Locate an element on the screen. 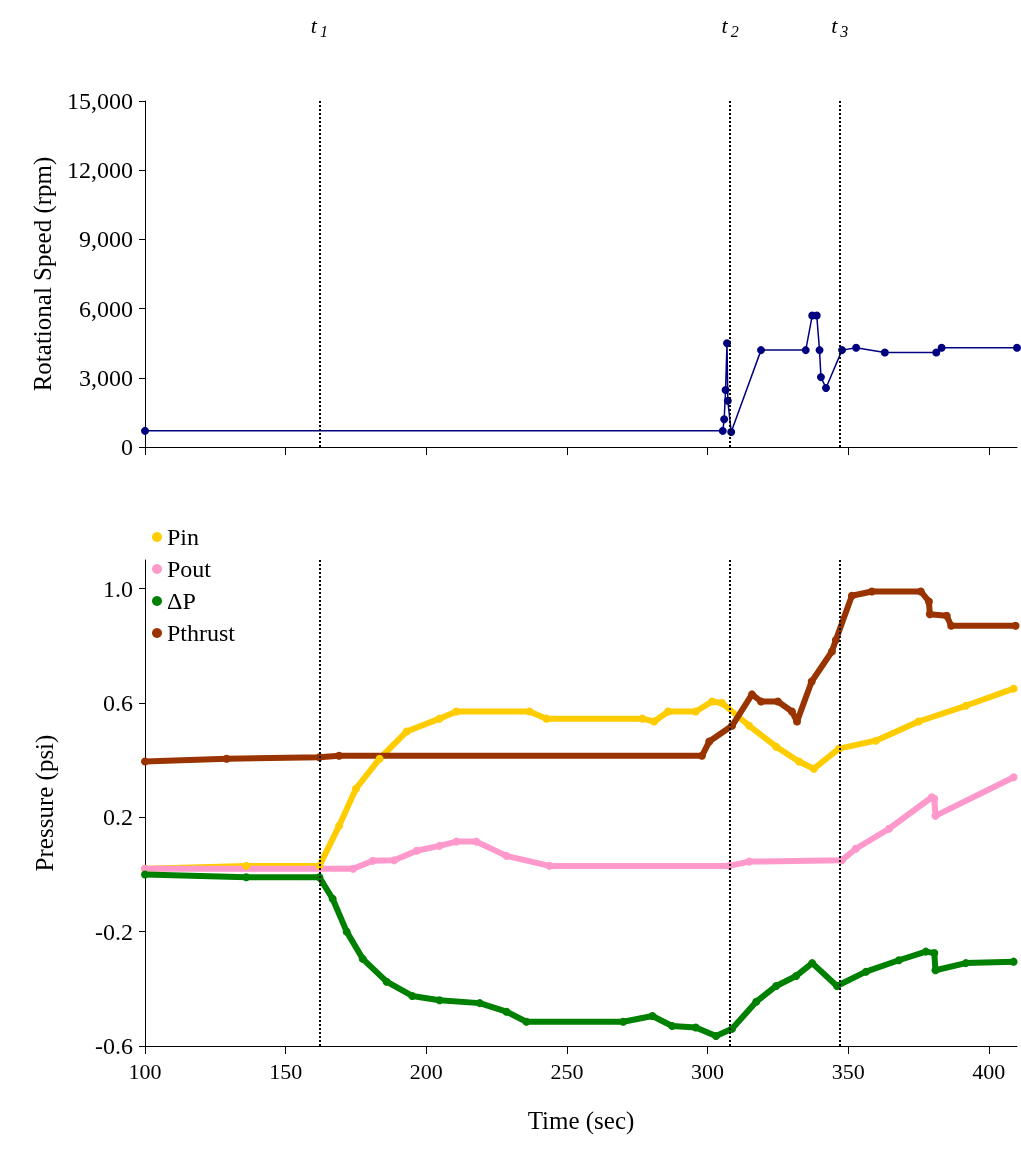 The height and width of the screenshot is (1153, 1021). y-tick-label: 15,000 is located at coordinates (100, 101).